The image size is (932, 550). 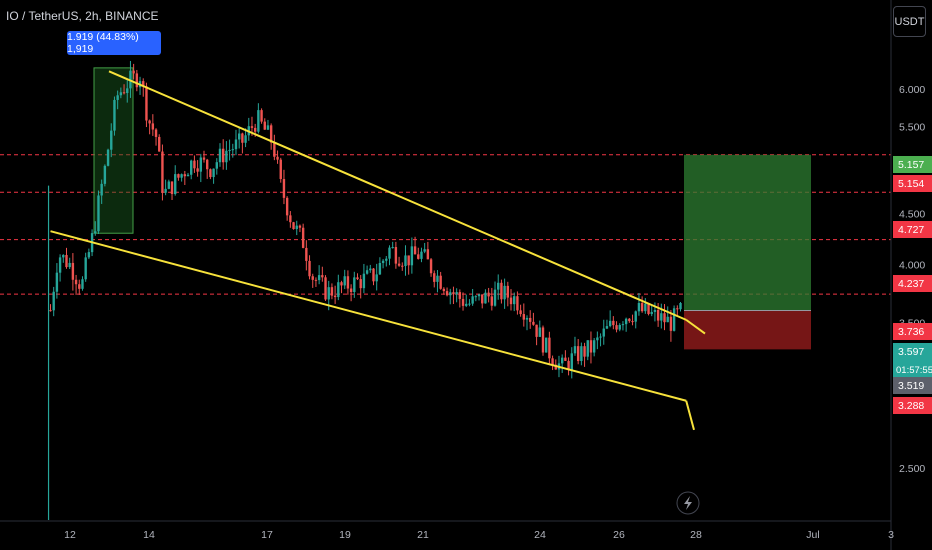 I want to click on trendline-lower-ext, so click(x=690, y=415).